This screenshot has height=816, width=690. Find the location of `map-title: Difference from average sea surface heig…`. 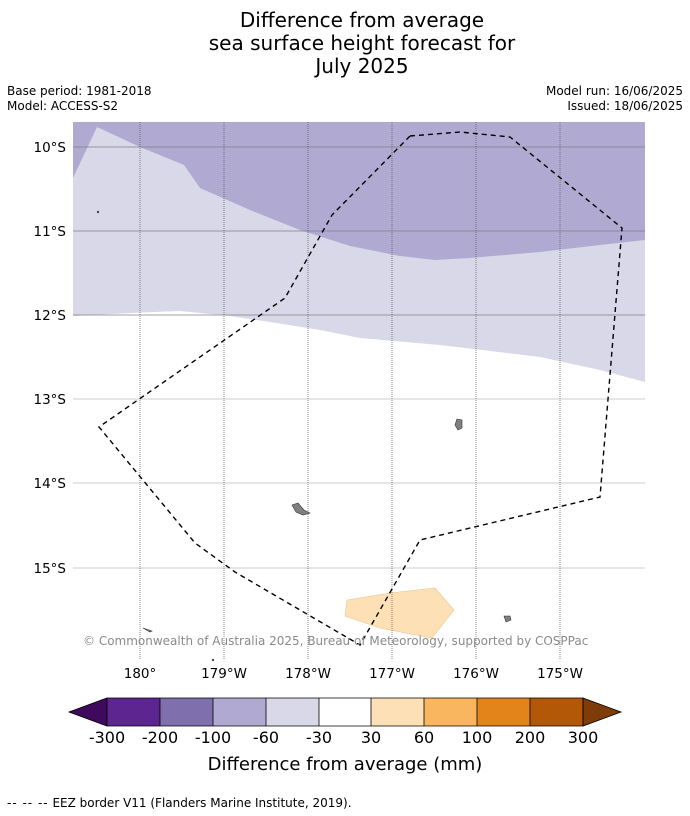

map-title: Difference from average sea surface heig… is located at coordinates (345, 43).